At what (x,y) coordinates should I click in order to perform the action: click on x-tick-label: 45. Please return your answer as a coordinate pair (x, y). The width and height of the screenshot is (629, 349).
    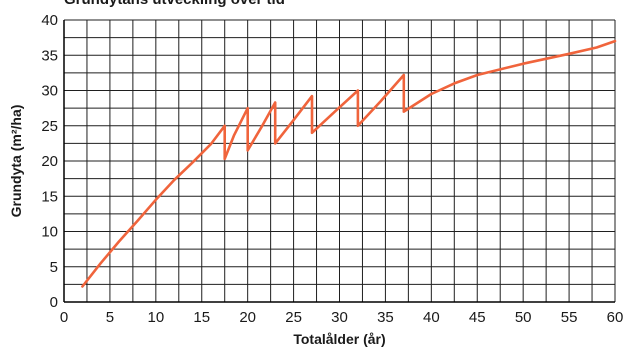
    Looking at the image, I should click on (477, 317).